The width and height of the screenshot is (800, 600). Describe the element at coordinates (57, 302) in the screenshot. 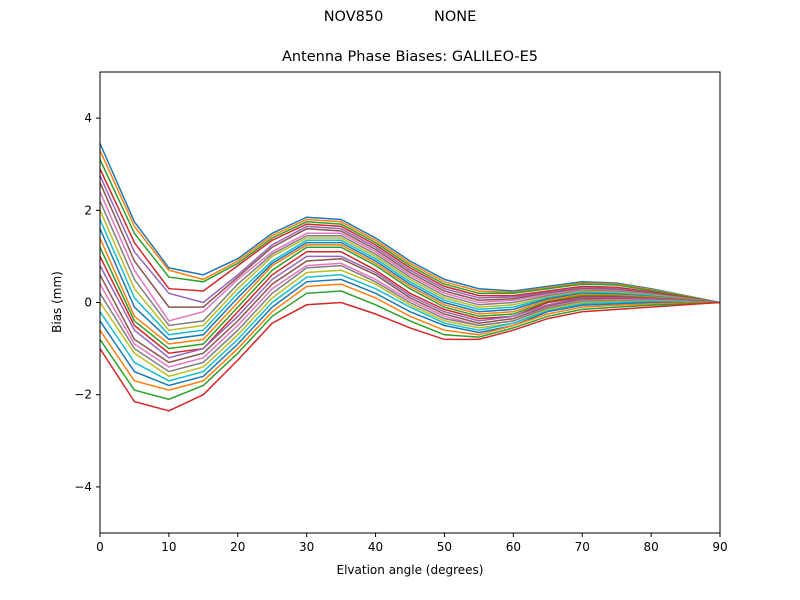

I see `y-axis-label: Bias (mm)` at that location.